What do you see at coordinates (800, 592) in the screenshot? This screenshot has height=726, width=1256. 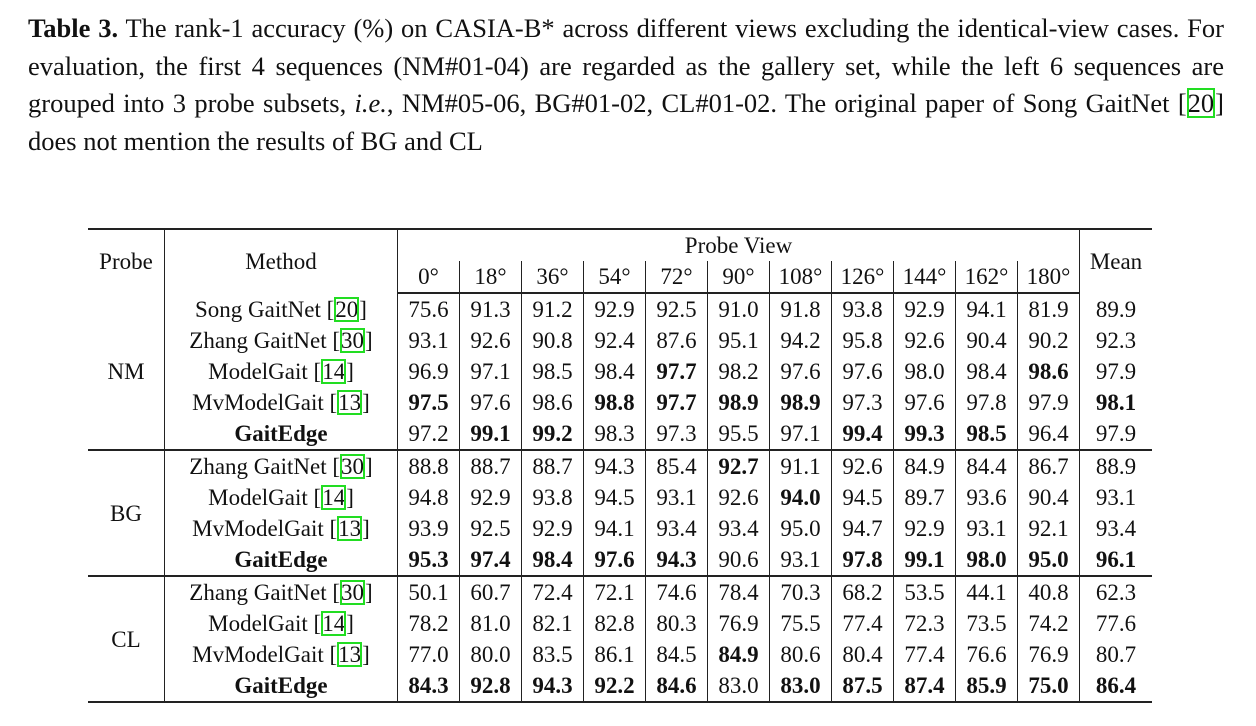 I see `value-cell: 70.3` at bounding box center [800, 592].